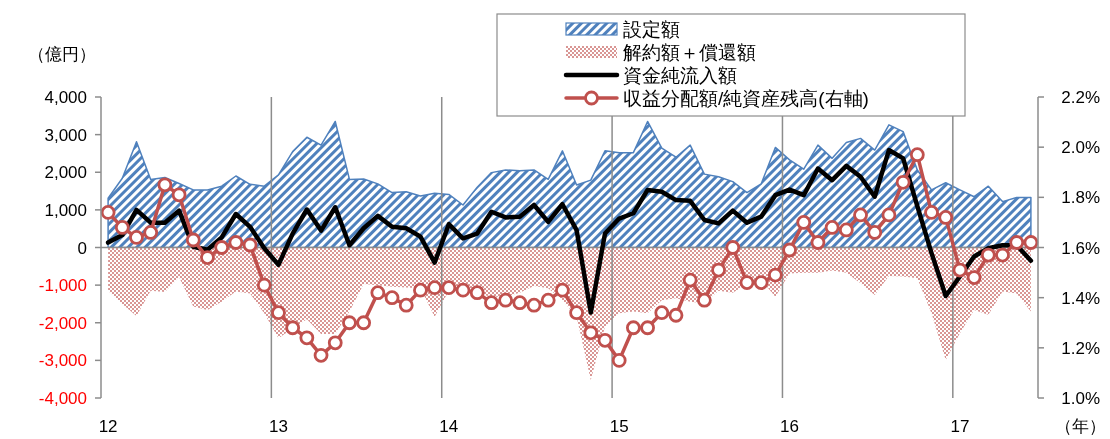  I want to click on x-tick-label: 13, so click(278, 426).